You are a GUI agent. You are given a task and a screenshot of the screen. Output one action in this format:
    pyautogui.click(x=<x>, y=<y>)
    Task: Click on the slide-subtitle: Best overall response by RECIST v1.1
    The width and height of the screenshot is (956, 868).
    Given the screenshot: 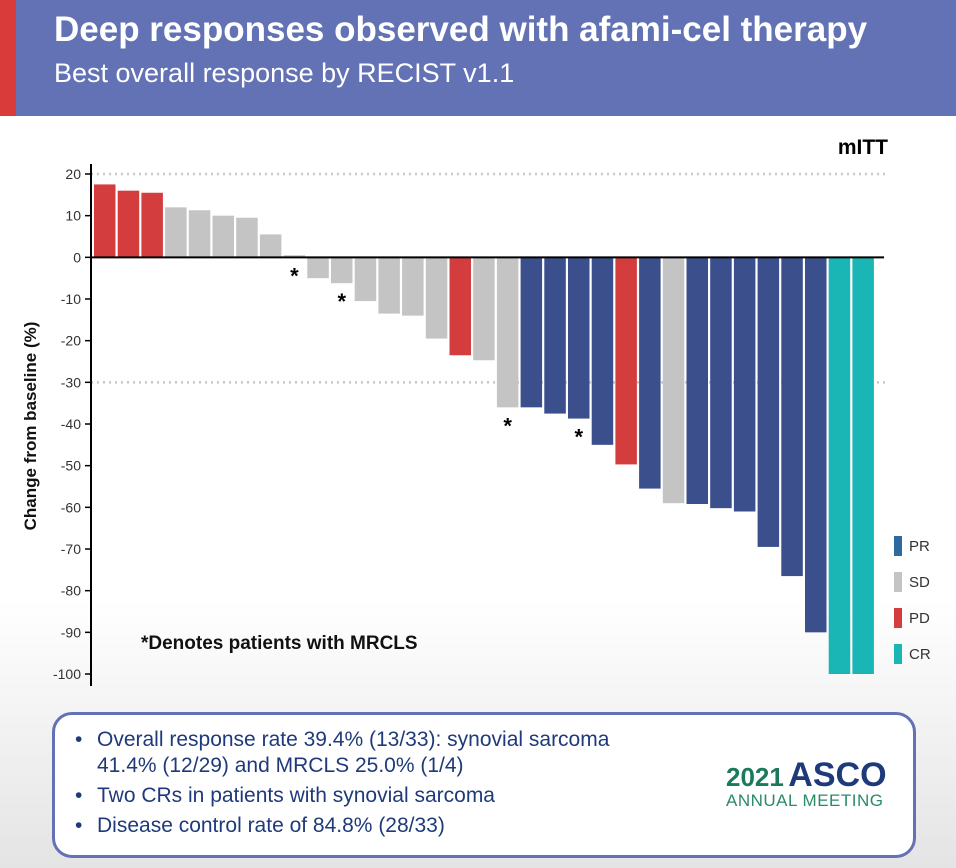 What is the action you would take?
    pyautogui.click(x=284, y=73)
    